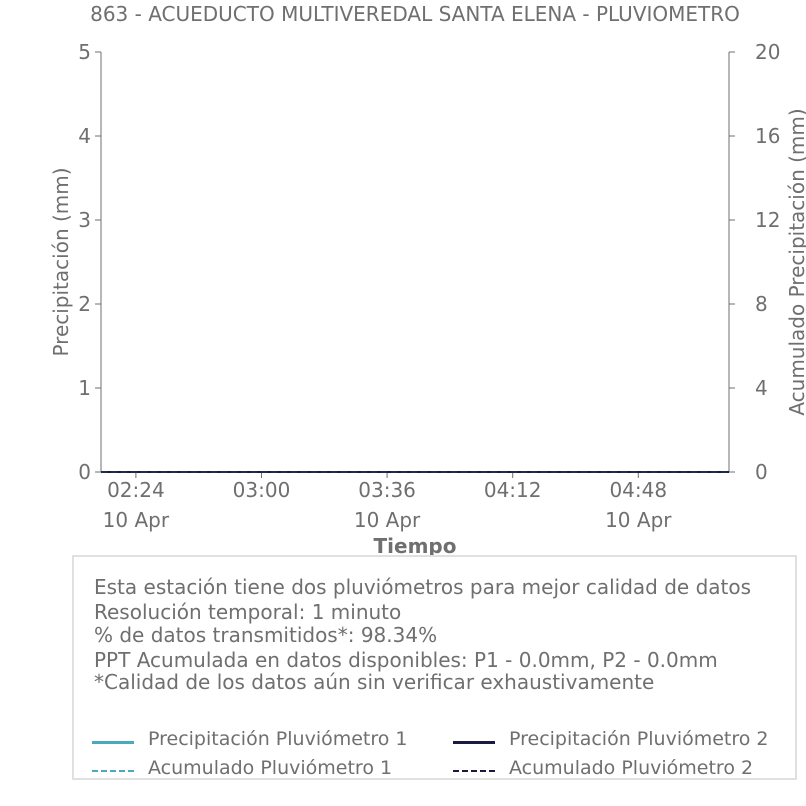 The width and height of the screenshot is (806, 806). What do you see at coordinates (248, 612) in the screenshot?
I see `info-line-resolution: Resolución temporal: 1 minuto` at bounding box center [248, 612].